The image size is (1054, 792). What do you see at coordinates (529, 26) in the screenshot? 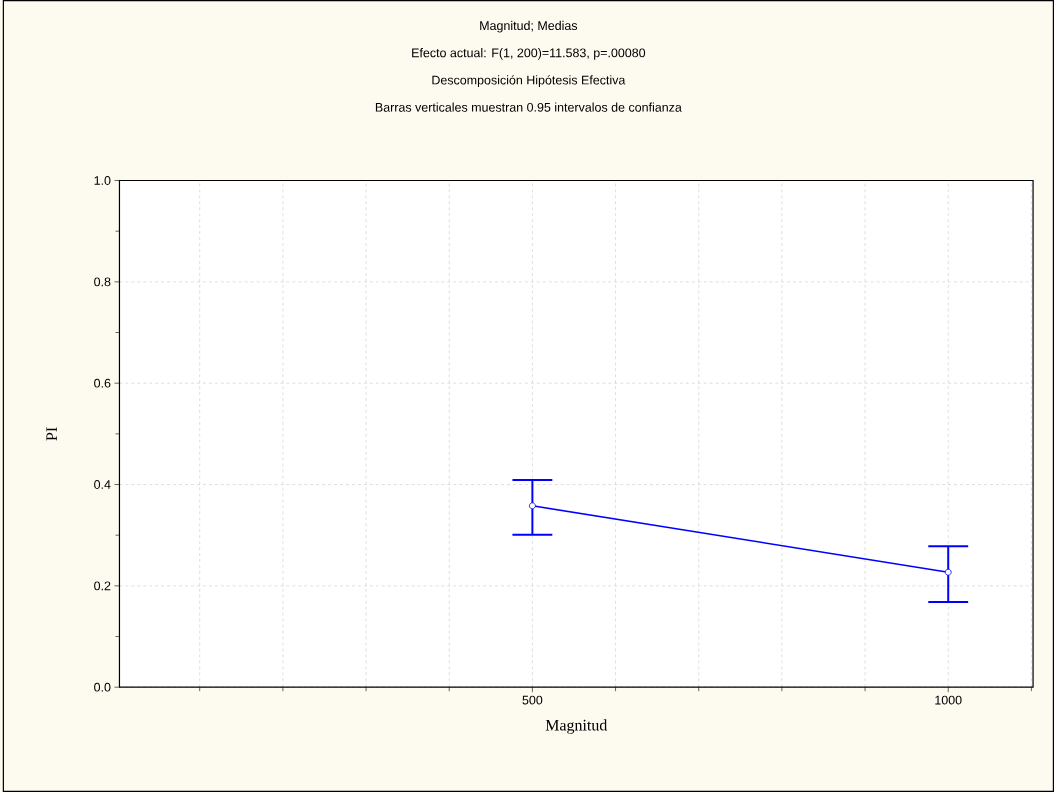
I see `chart-title: Magnitud; Medias` at bounding box center [529, 26].